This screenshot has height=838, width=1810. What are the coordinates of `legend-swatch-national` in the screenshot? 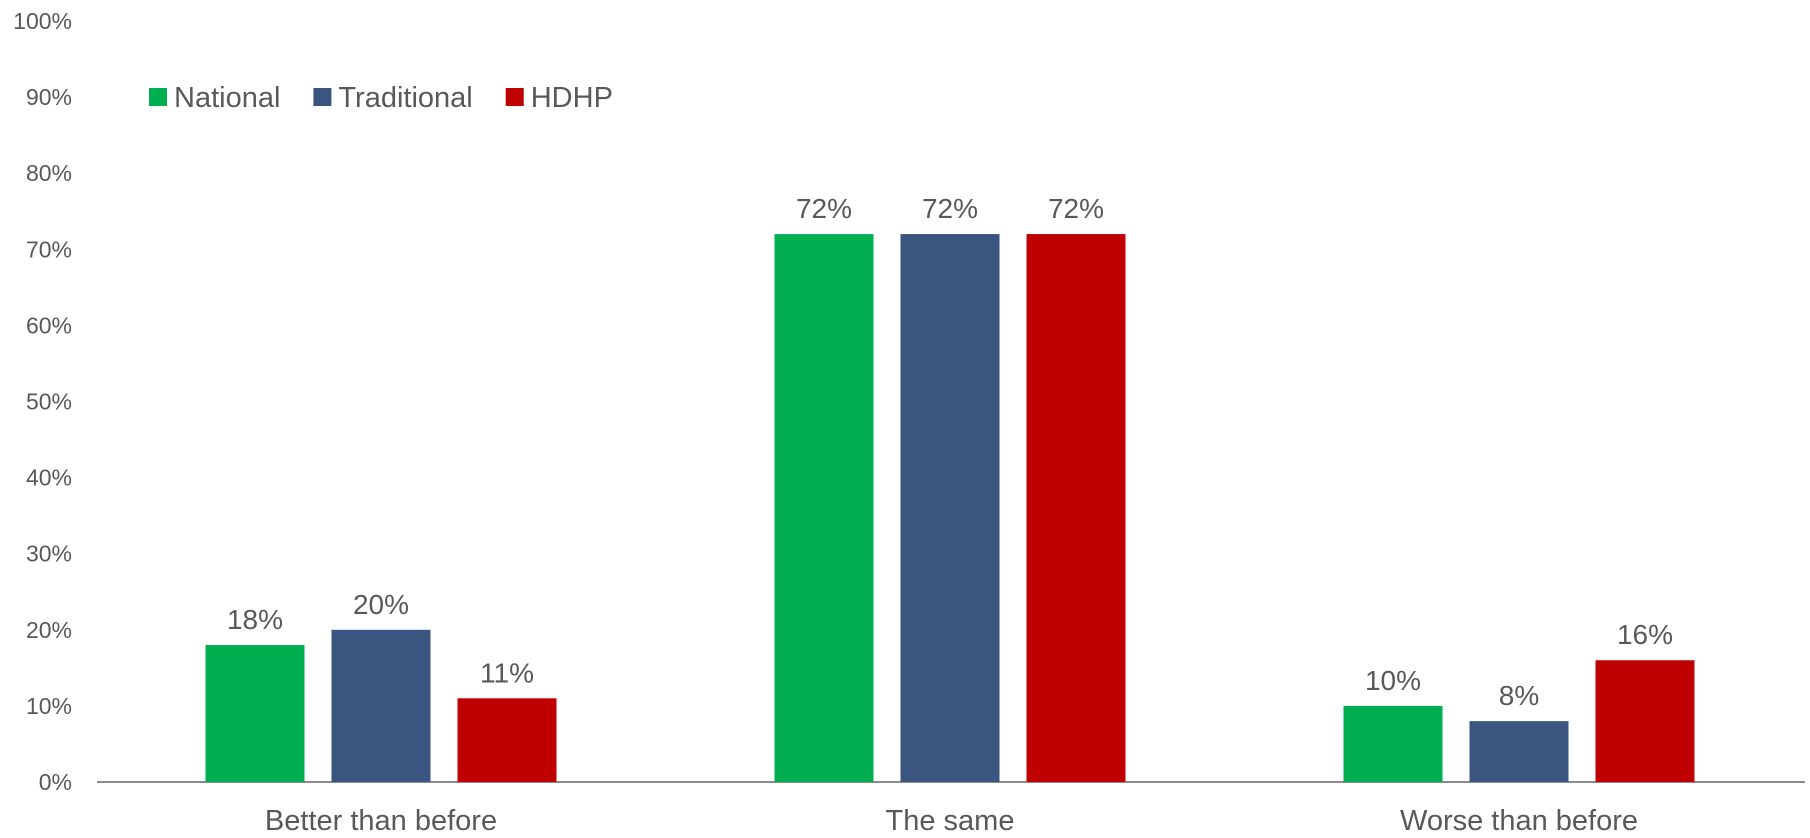 It's located at (158, 97).